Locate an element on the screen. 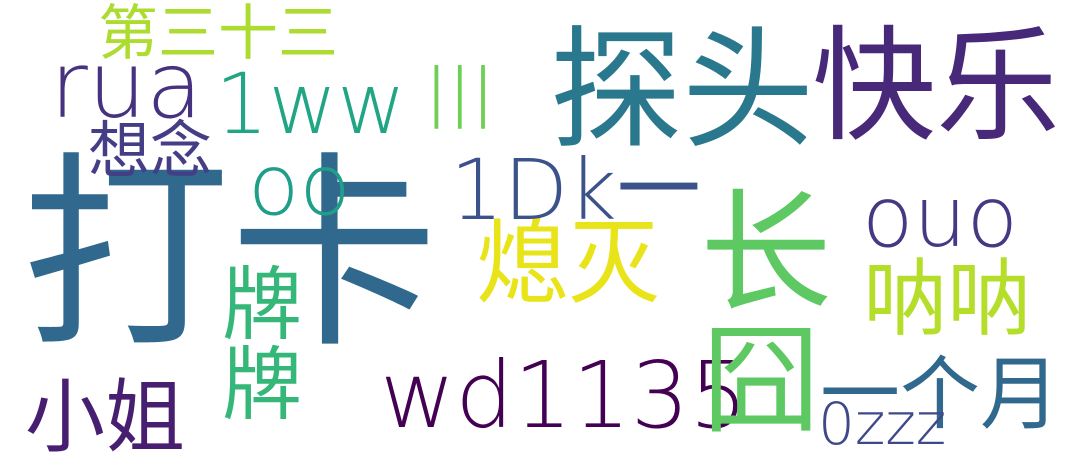  word-kuaile: 快乐 is located at coordinates (936, 87).